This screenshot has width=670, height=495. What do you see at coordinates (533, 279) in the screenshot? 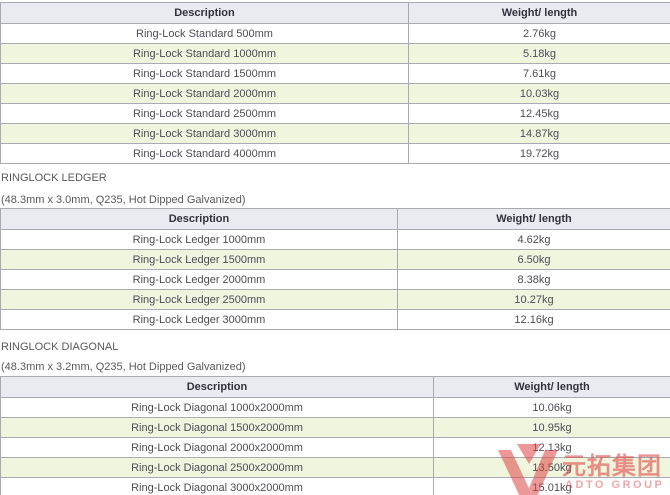
I see `weight-cell: 8.38kg` at bounding box center [533, 279].